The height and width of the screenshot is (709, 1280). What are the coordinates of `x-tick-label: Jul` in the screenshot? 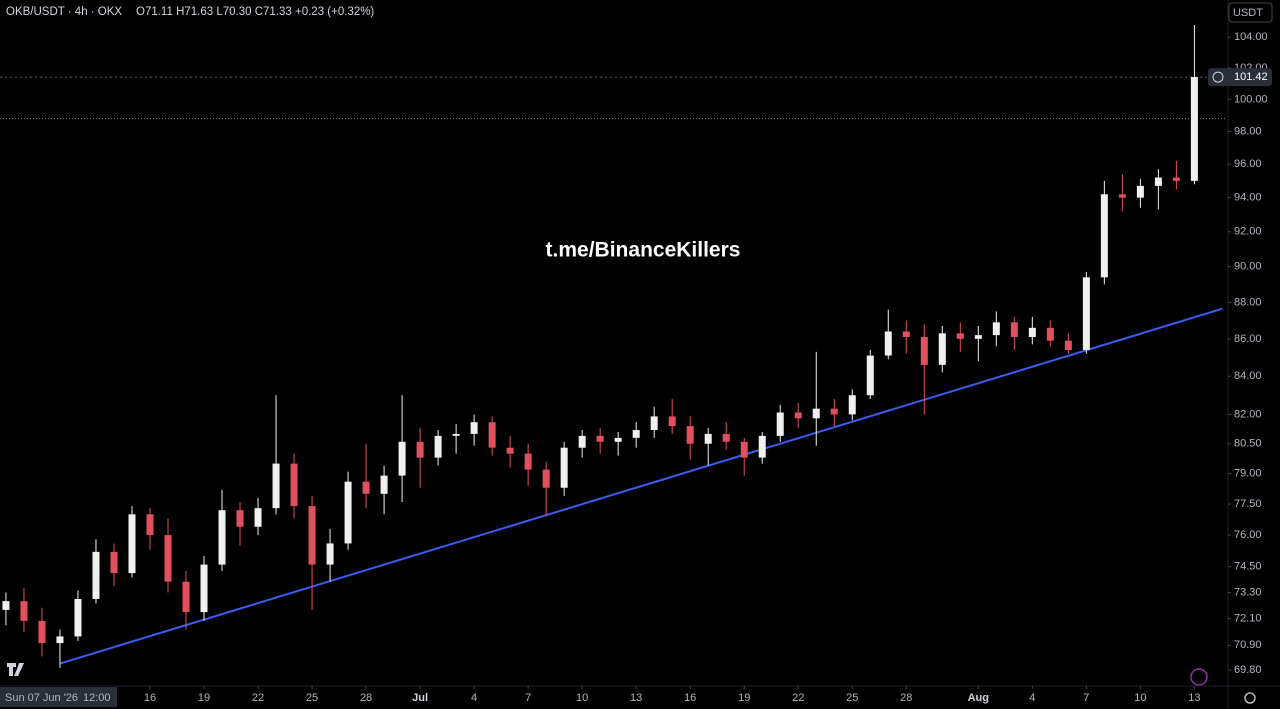 It's located at (420, 698).